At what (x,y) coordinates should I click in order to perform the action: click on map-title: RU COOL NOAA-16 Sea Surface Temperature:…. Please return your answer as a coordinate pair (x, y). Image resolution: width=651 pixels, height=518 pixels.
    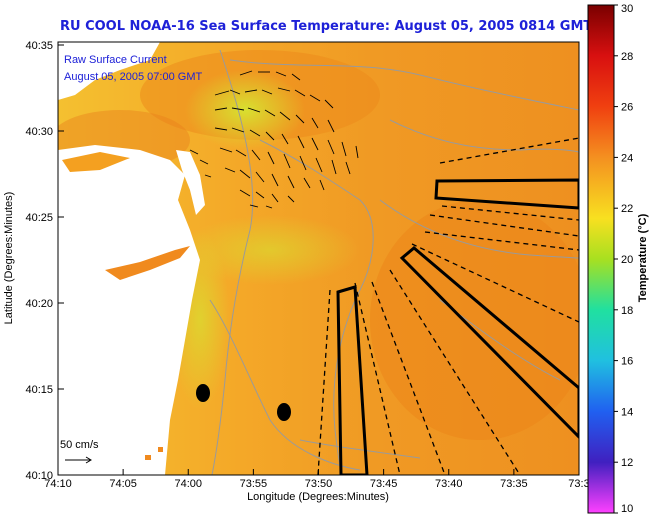
    Looking at the image, I should click on (326, 26).